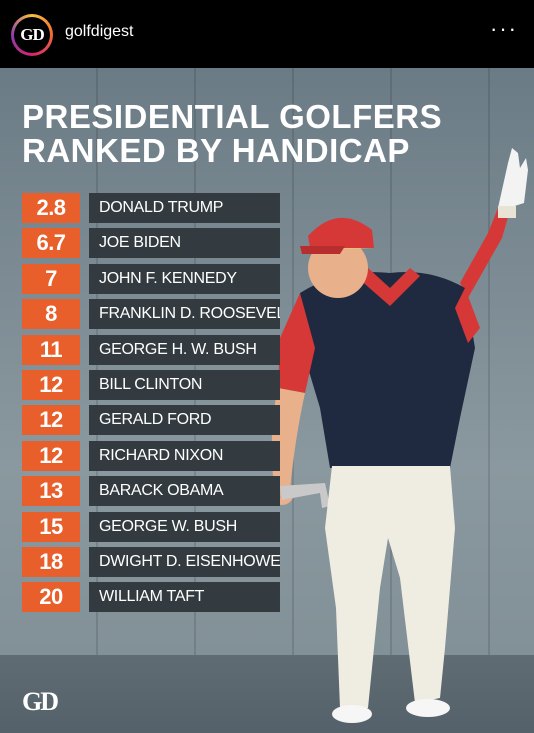  I want to click on handicap-value: 18, so click(51, 562).